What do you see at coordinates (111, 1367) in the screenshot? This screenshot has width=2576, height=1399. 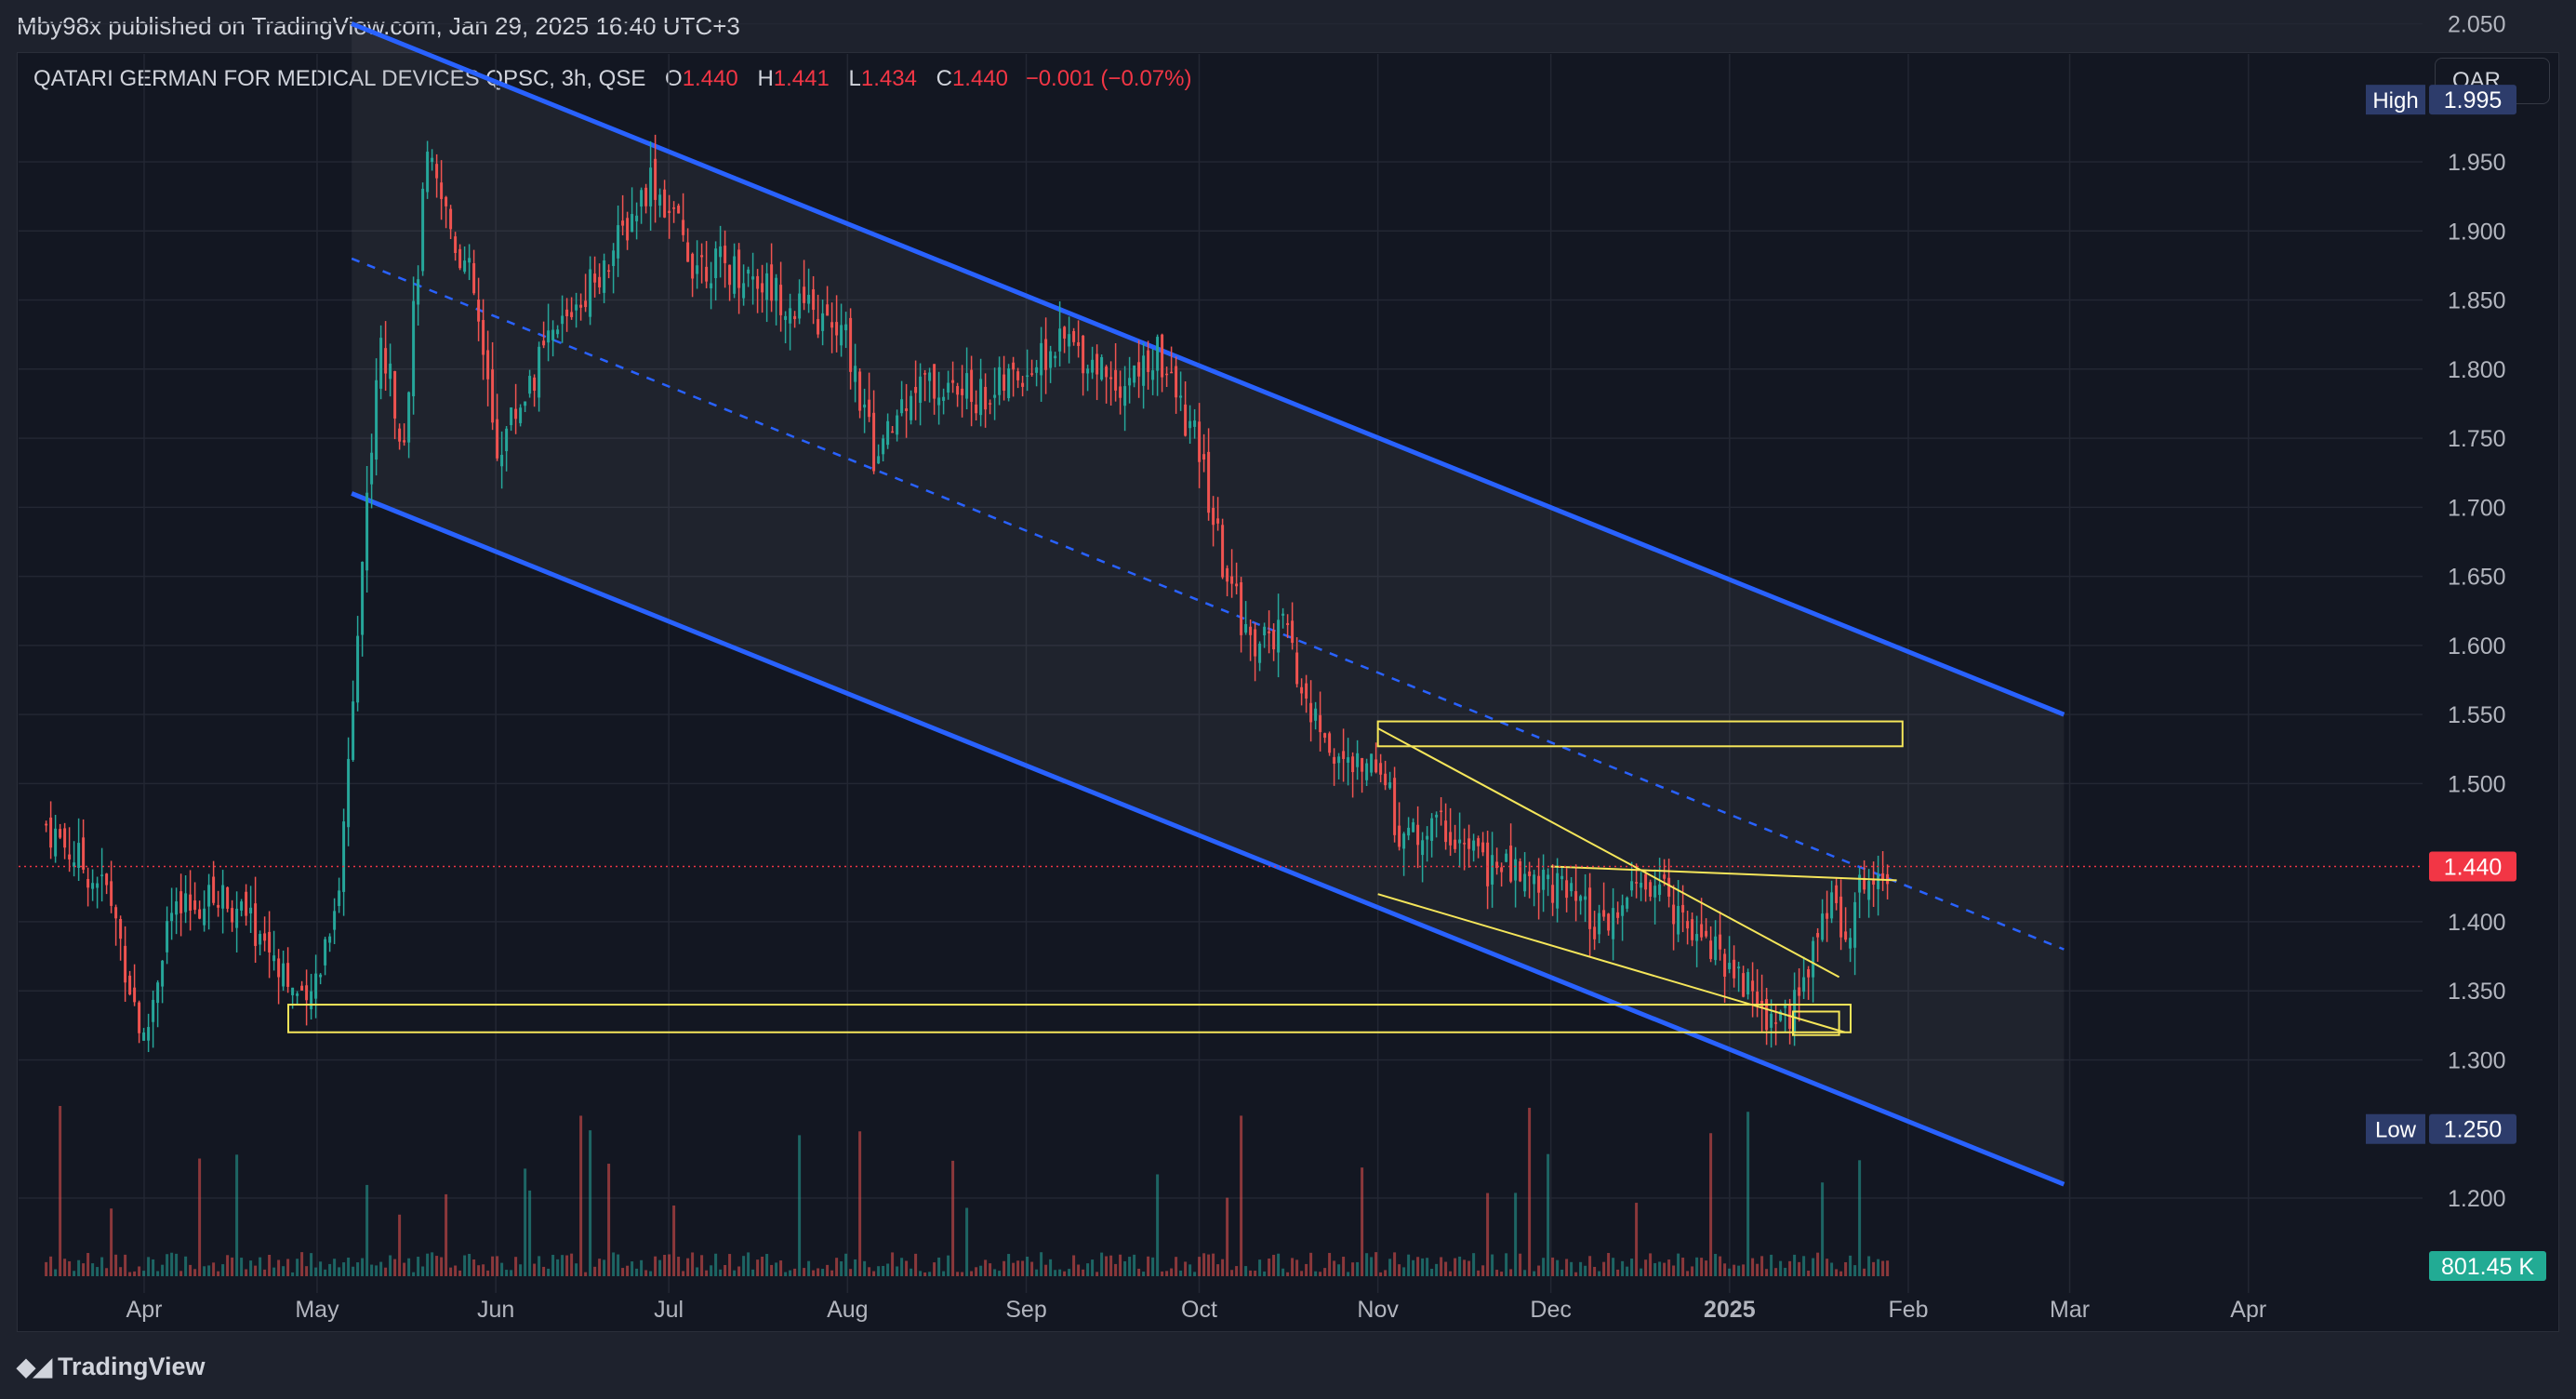 I see `tradingview-logo: ◆◢ TradingView` at bounding box center [111, 1367].